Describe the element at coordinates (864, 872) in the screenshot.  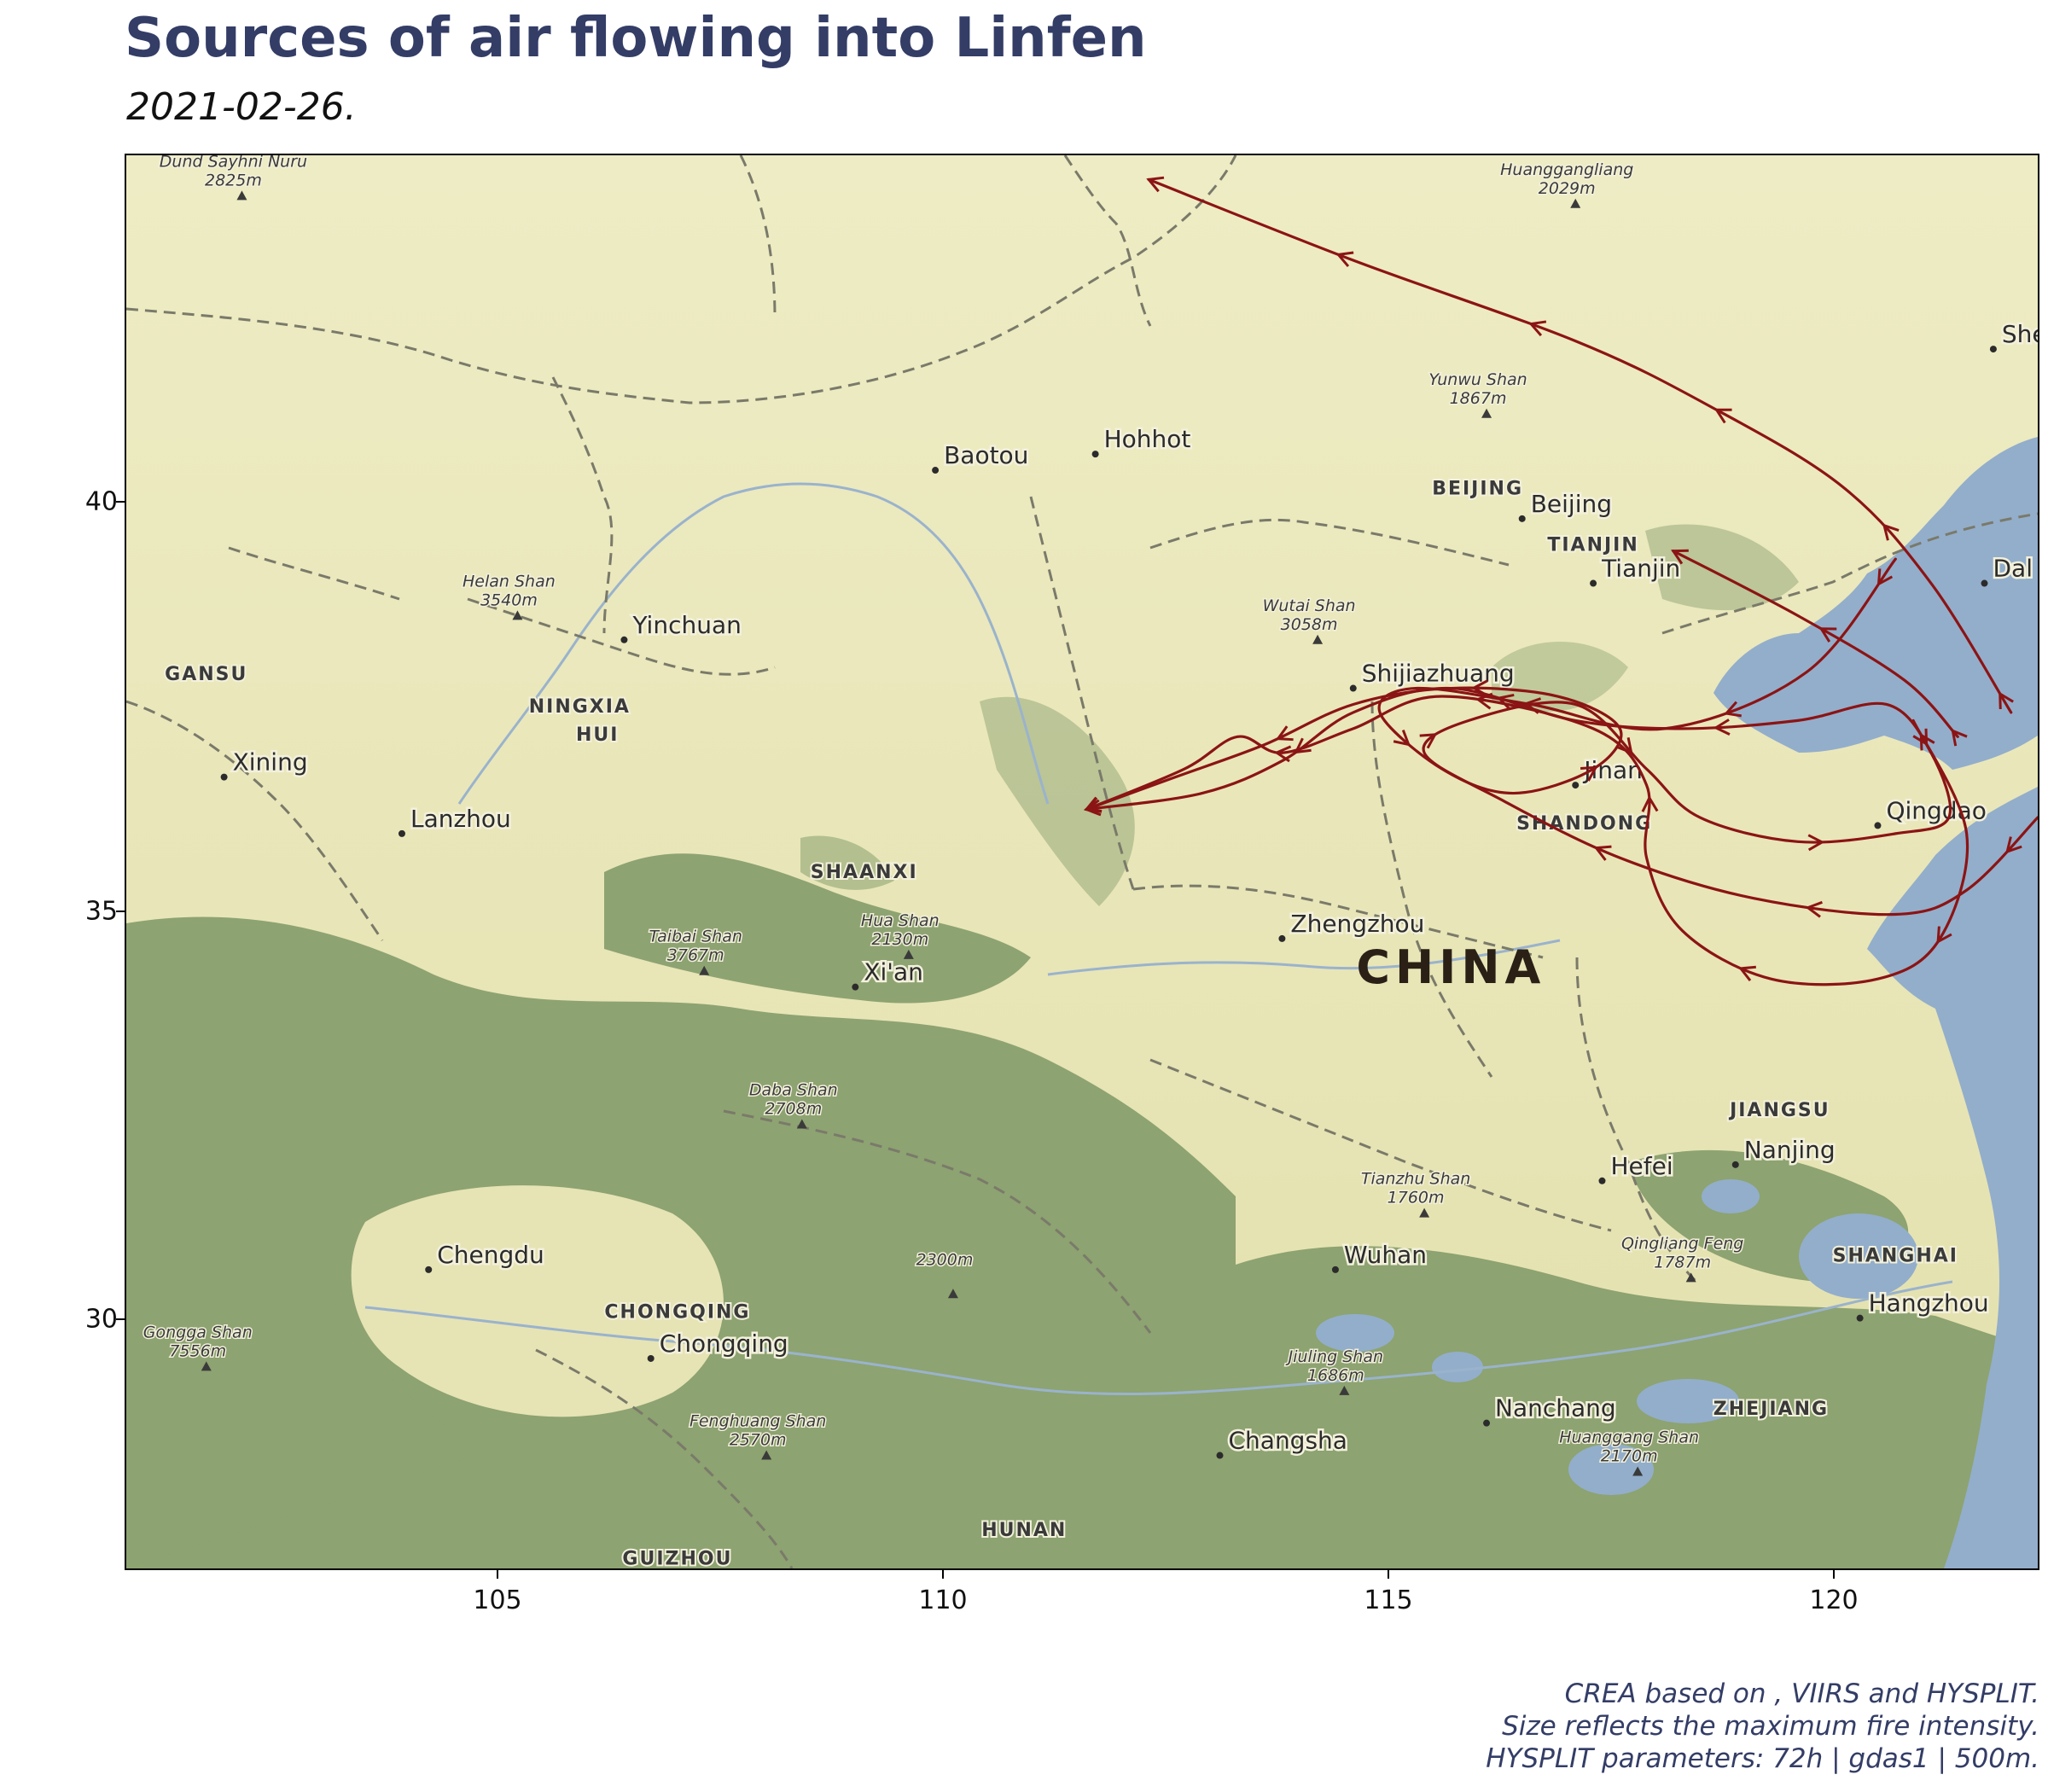
I see `region-label: SHAANXI` at that location.